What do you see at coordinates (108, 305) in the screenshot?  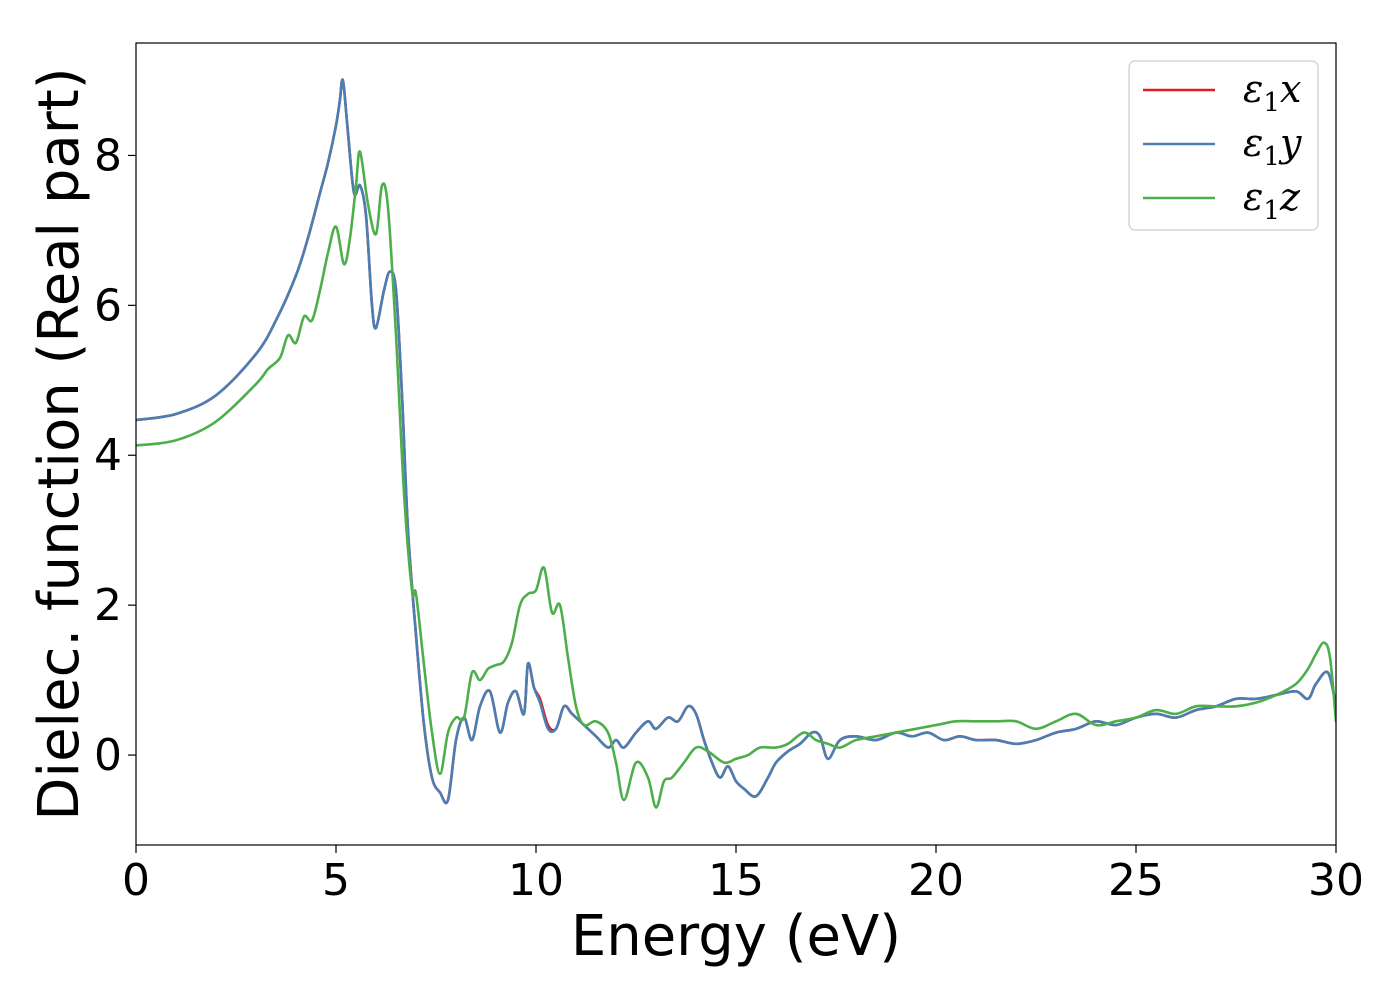 I see `y-tick-label: 6` at bounding box center [108, 305].